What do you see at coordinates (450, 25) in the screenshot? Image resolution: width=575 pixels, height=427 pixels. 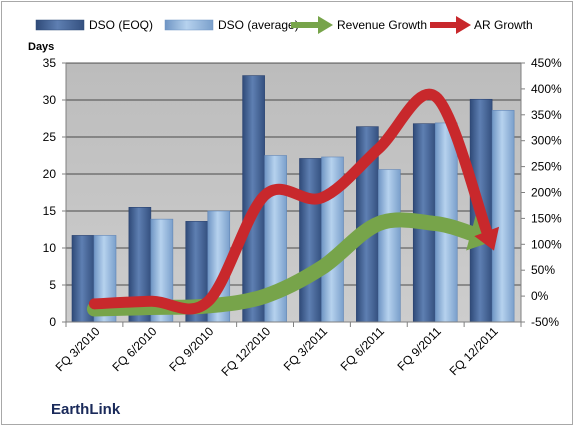 I see `legend-arrow-icon-ar-growth` at bounding box center [450, 25].